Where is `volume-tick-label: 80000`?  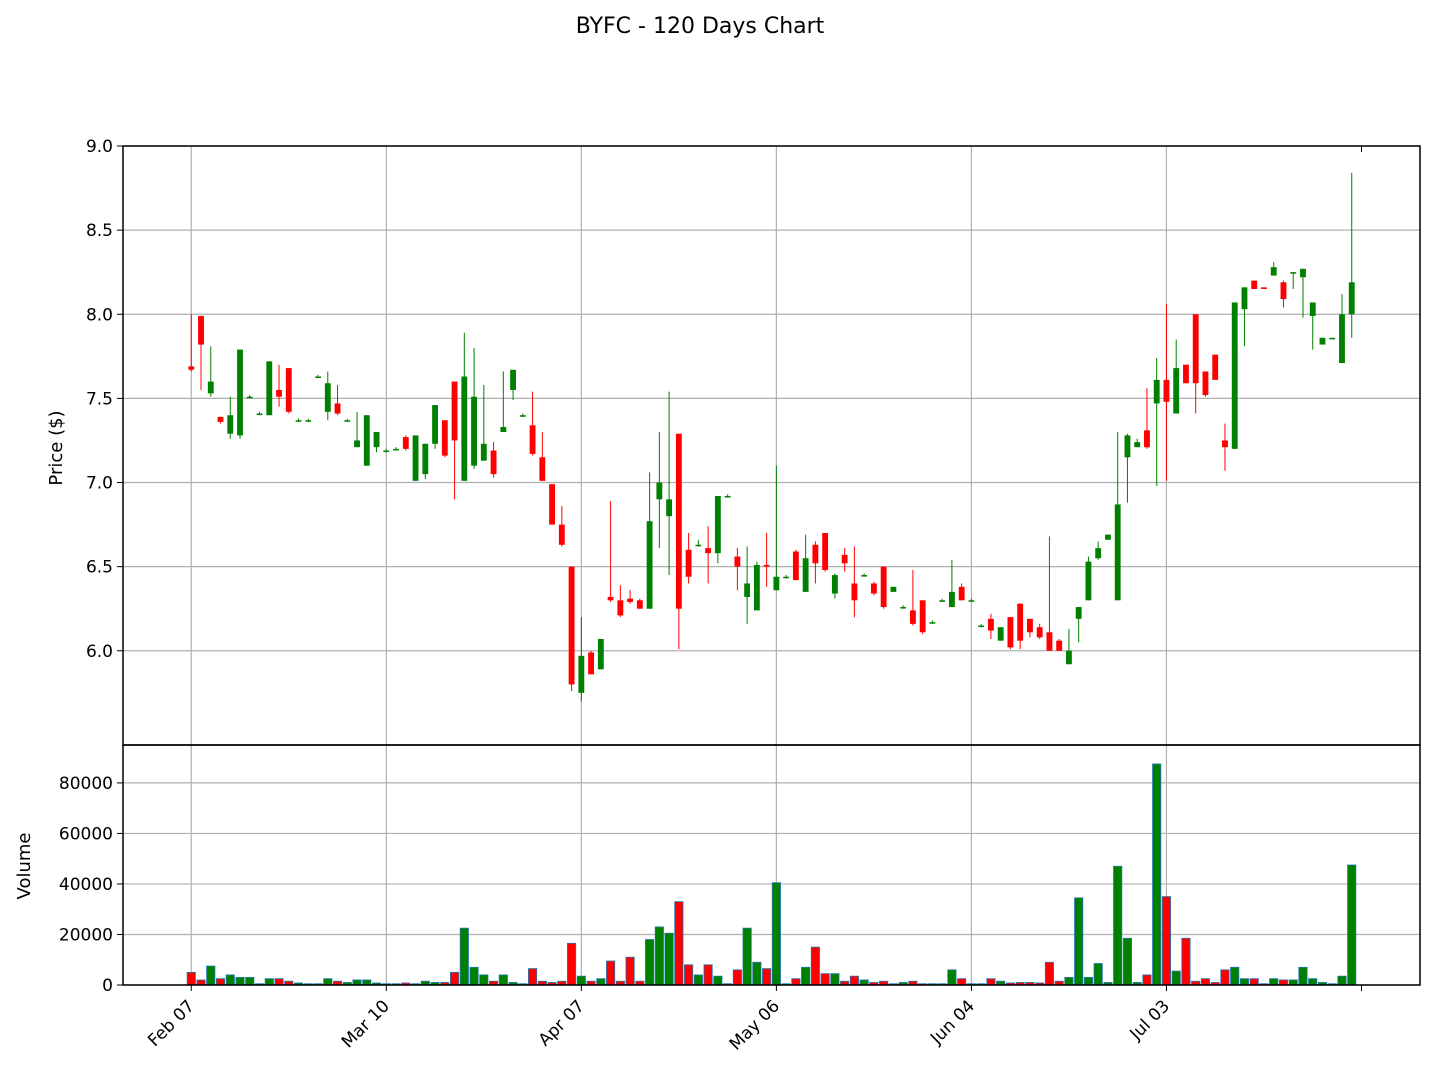 volume-tick-label: 80000 is located at coordinates (86, 784).